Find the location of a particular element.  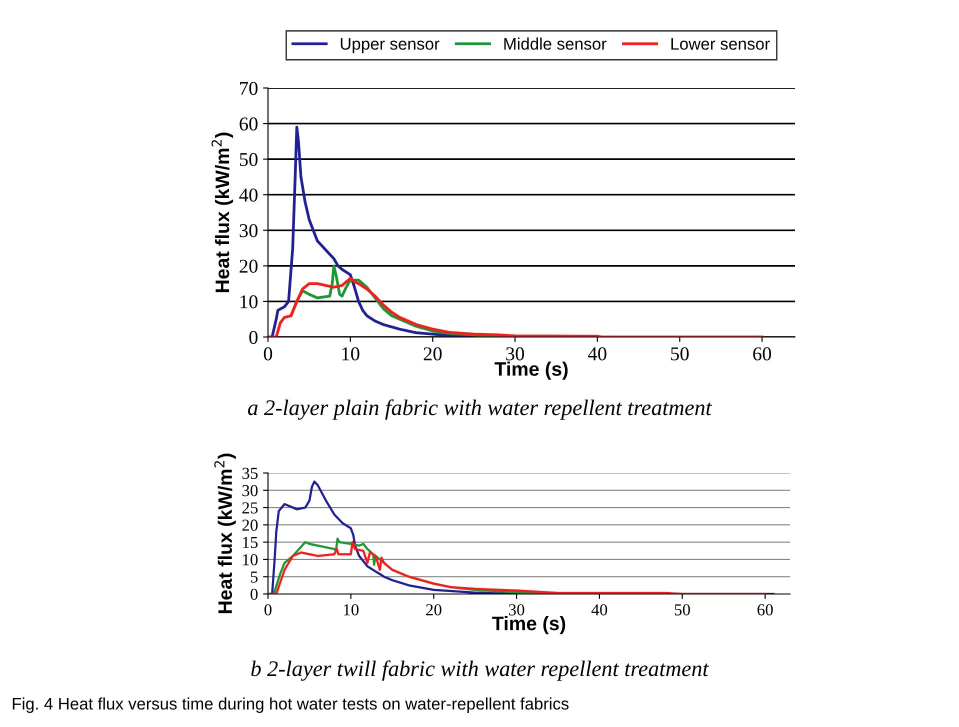

text: a 2-layer plain fabric with water repellent treatment is located at coordinates (480, 409).